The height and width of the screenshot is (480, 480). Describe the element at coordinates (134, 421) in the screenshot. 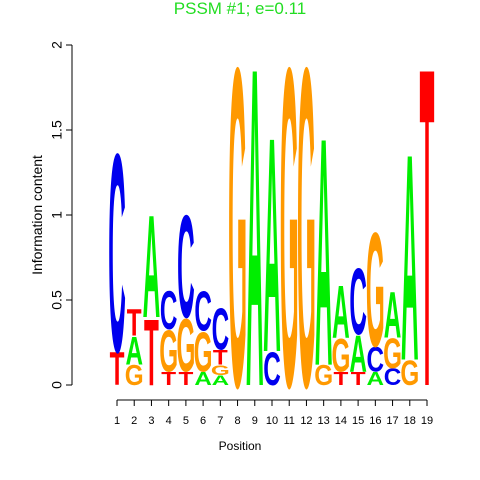

I see `x-tick-label: 2` at that location.